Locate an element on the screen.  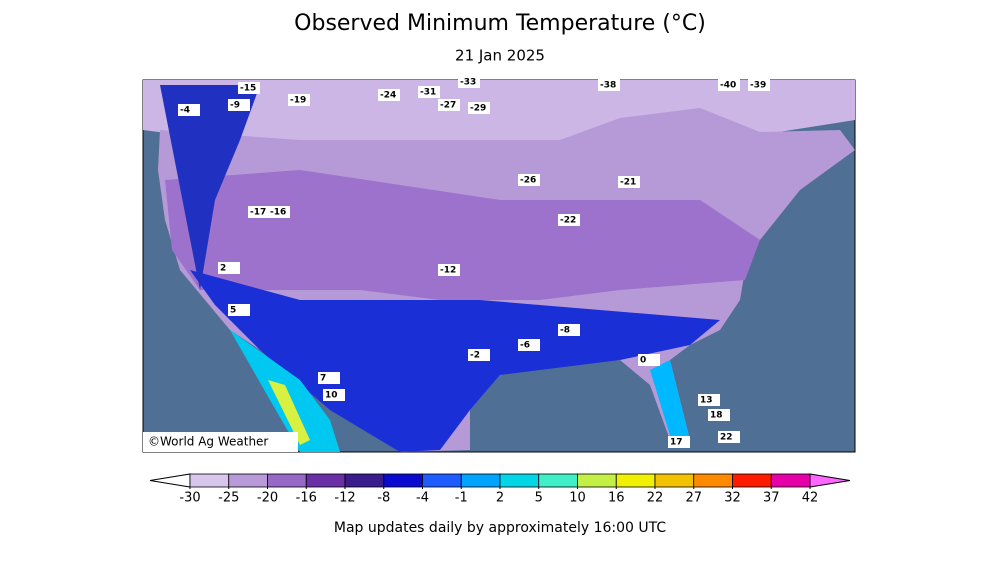
station: 13 is located at coordinates (709, 400).